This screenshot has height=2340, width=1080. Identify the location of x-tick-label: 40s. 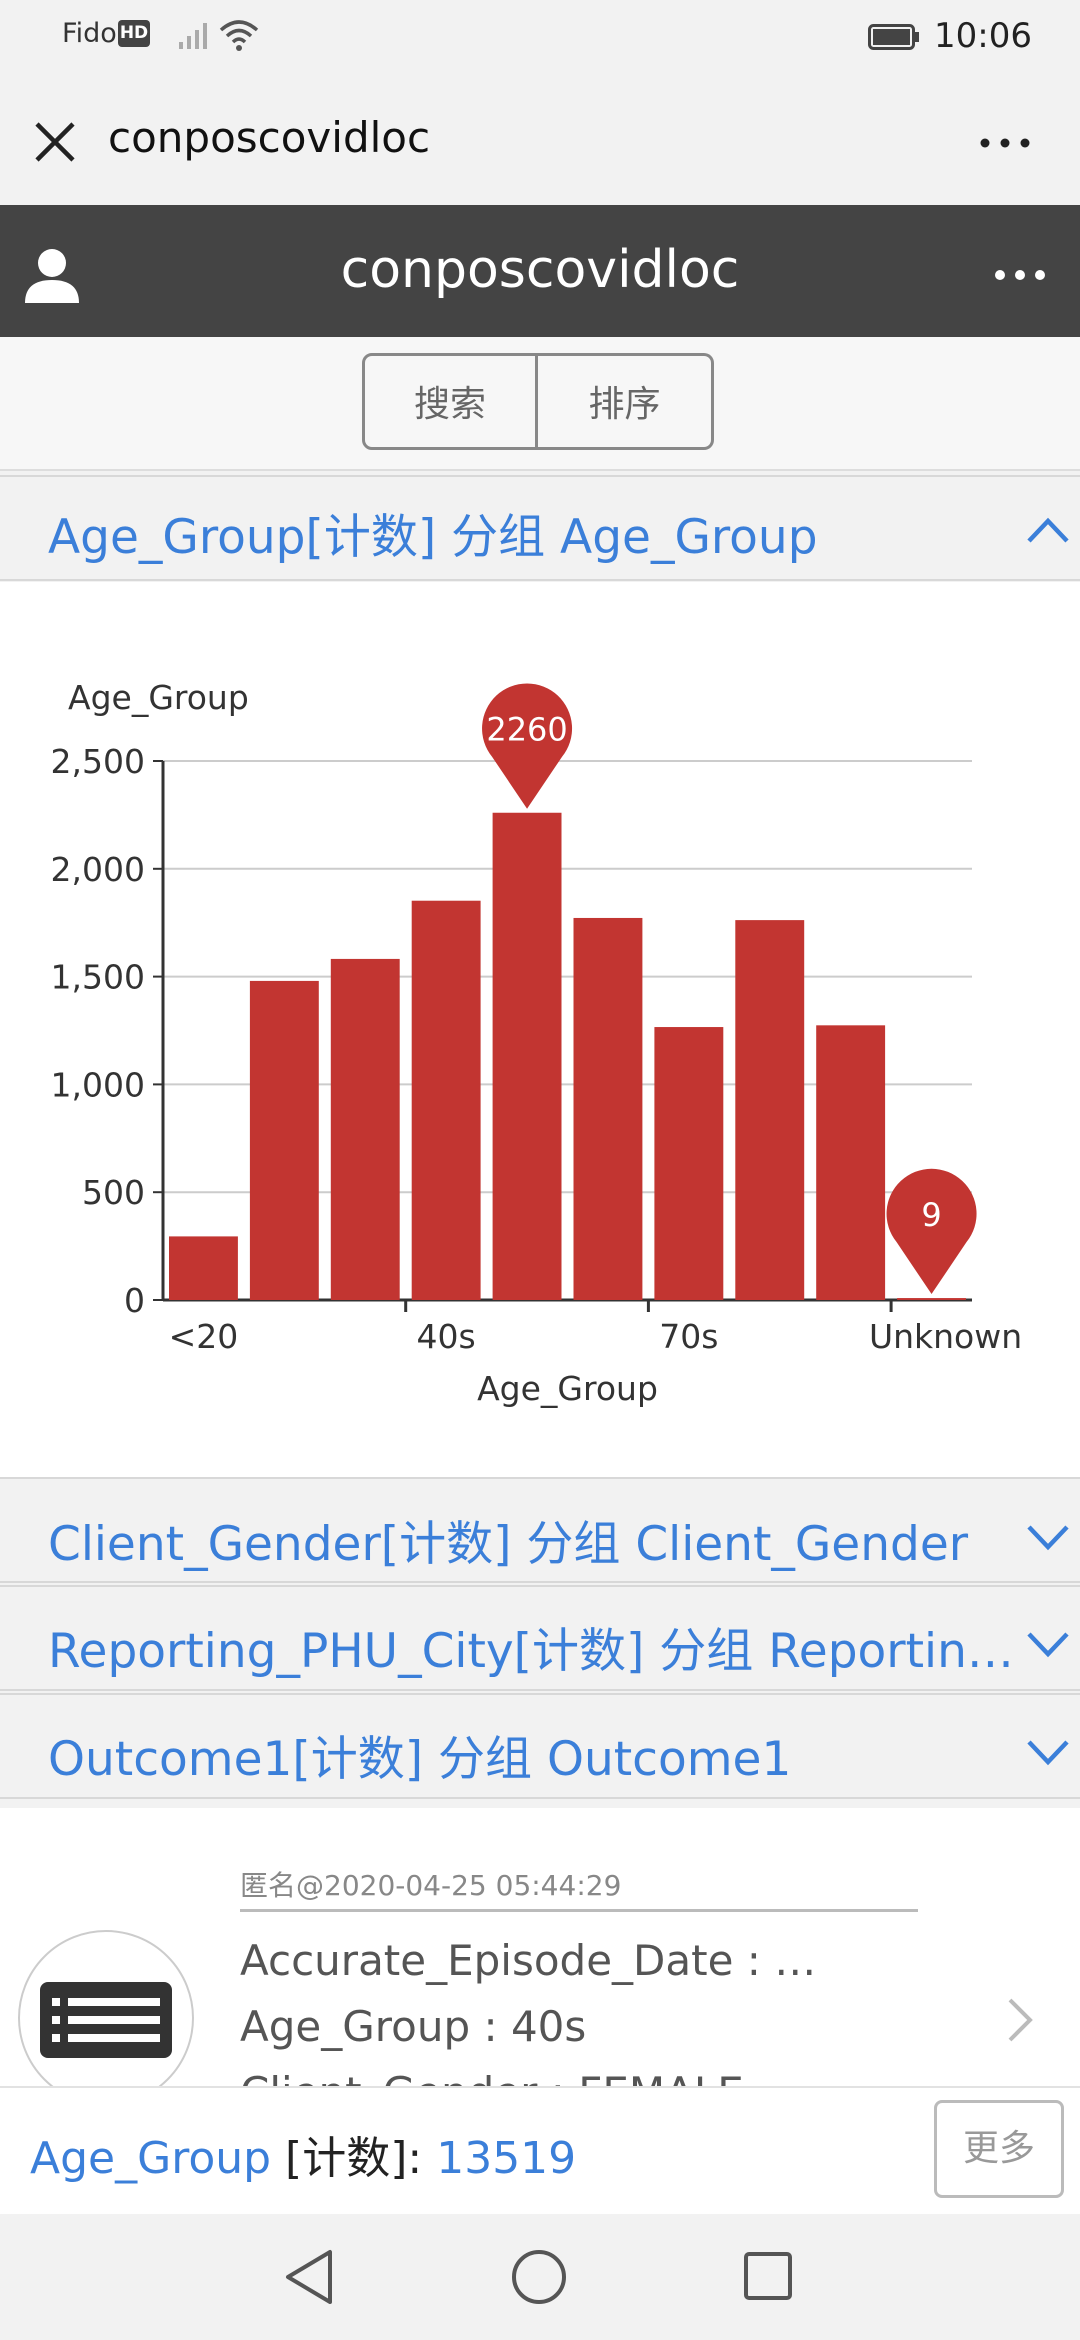
(446, 1336).